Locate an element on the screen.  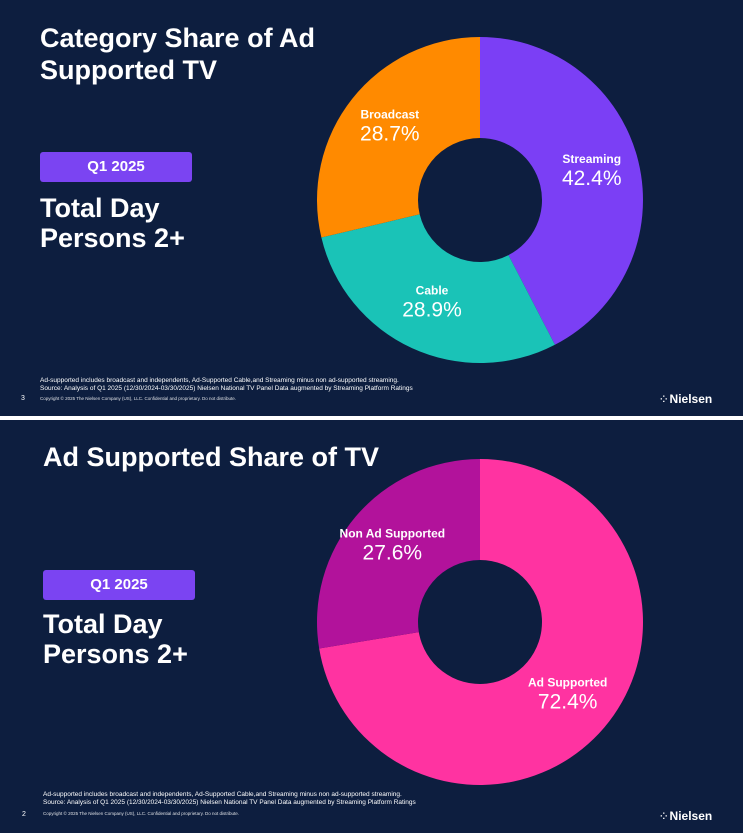
slice-broadcast is located at coordinates (398, 137).